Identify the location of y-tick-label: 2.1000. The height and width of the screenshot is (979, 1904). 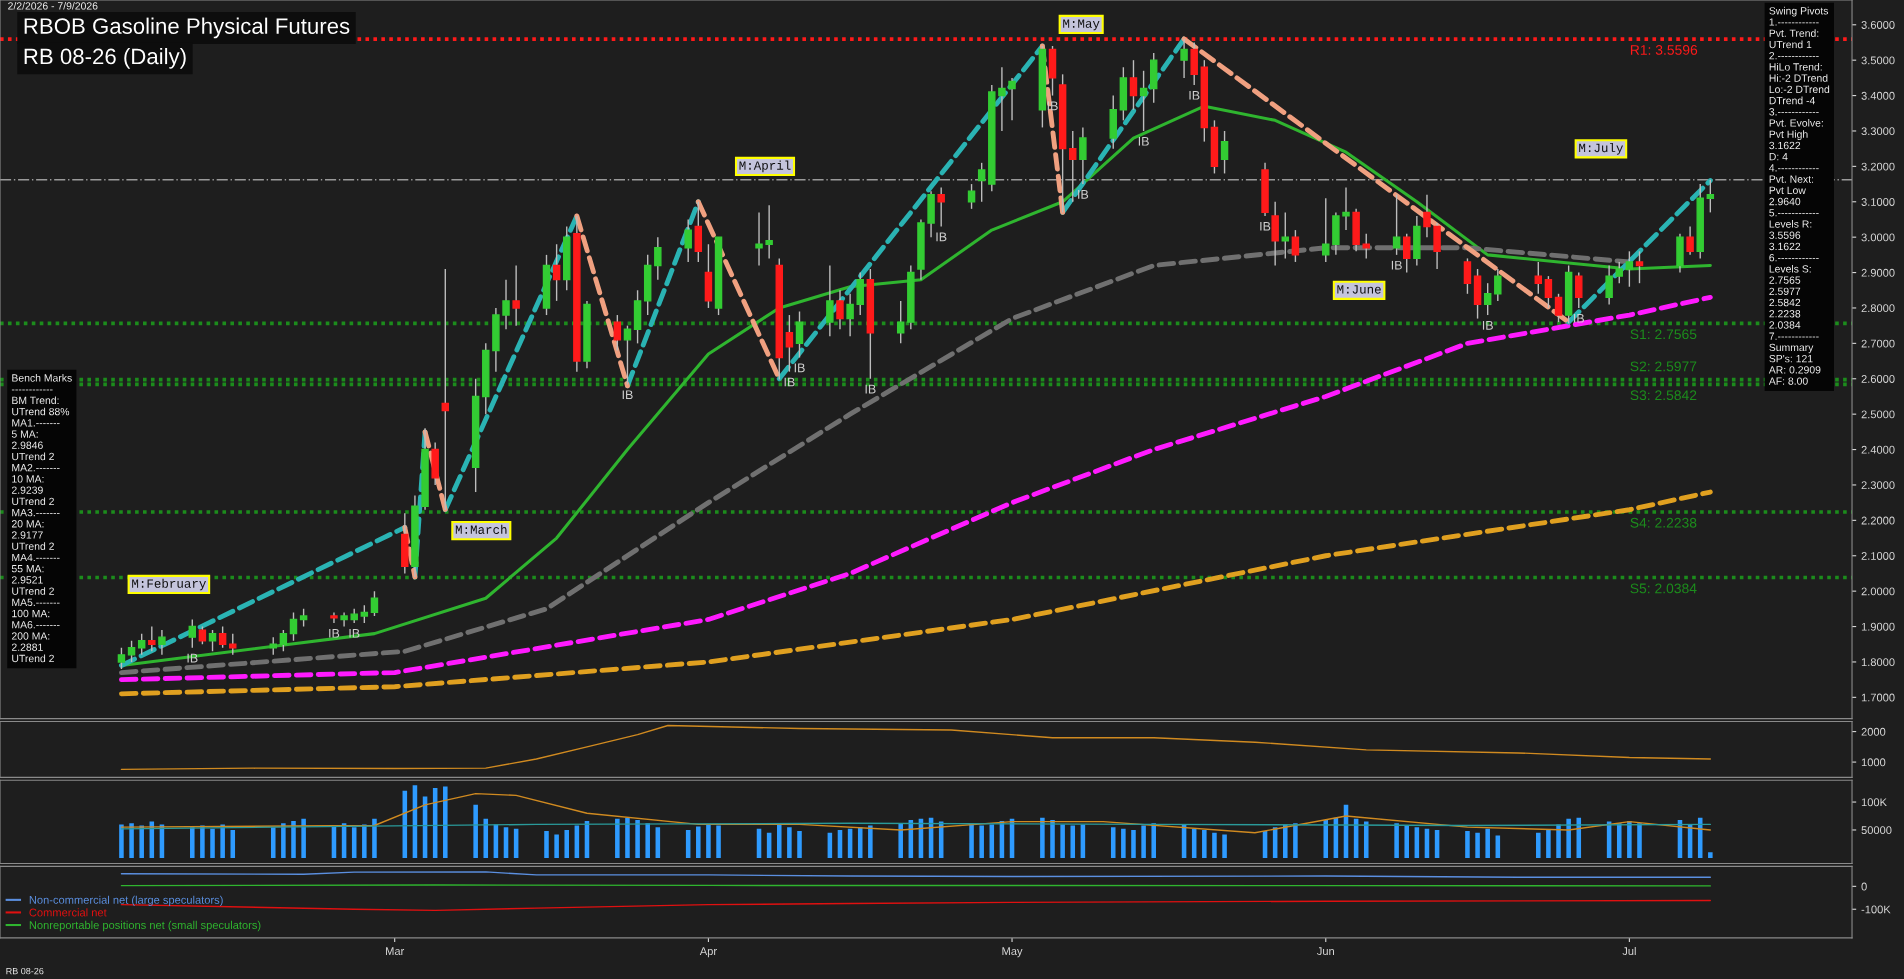
(1878, 556).